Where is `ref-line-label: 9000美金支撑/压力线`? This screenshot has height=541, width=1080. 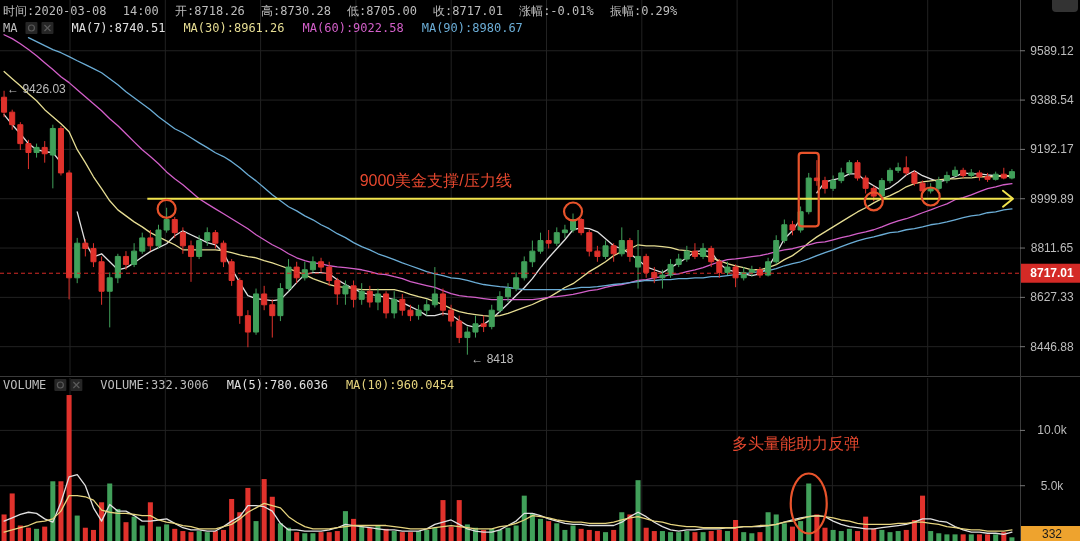
ref-line-label: 9000美金支撑/压力线 is located at coordinates (435, 180).